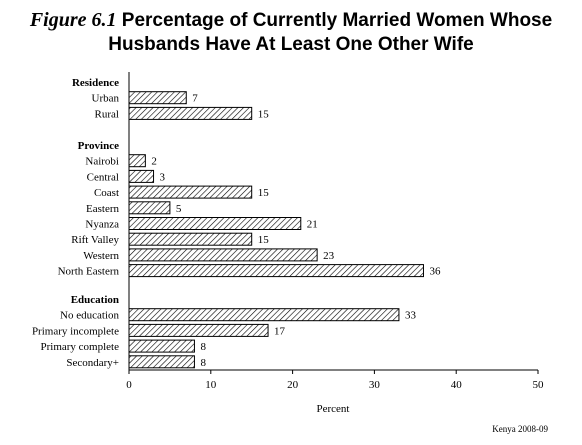  What do you see at coordinates (163, 177) in the screenshot?
I see `value-label-central: 3` at bounding box center [163, 177].